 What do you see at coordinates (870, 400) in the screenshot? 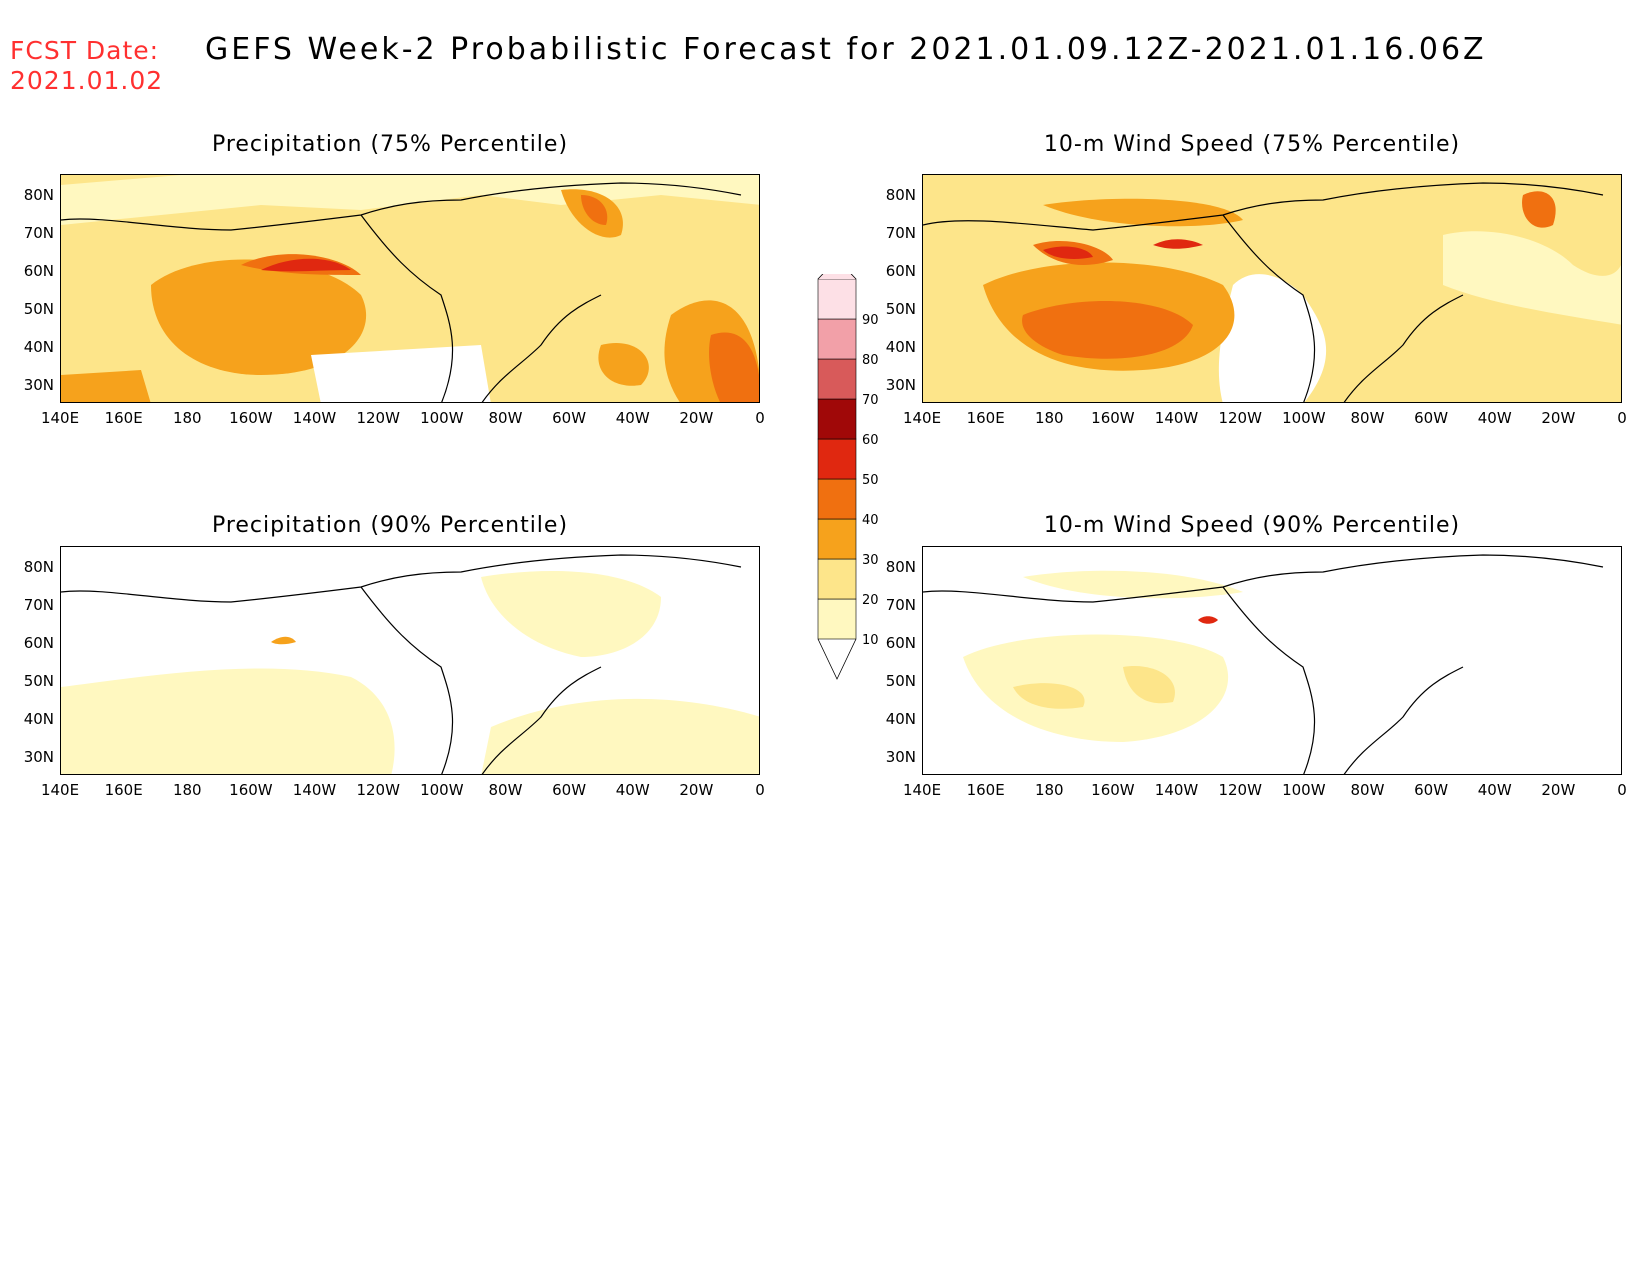
I see `colorbar-label: 70` at bounding box center [870, 400].